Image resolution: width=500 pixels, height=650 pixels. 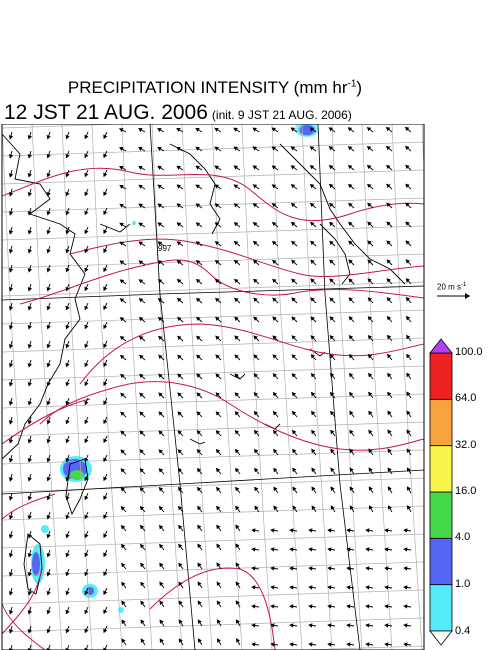 I want to click on wind-arrow-shaft, so click(x=49, y=647).